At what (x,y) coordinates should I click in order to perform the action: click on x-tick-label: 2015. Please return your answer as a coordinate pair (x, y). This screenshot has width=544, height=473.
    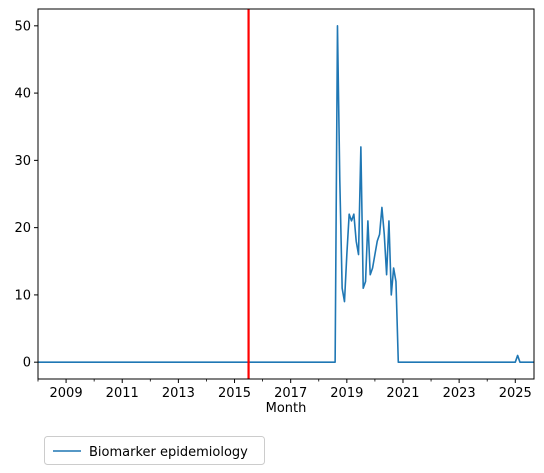
    Looking at the image, I should click on (234, 393).